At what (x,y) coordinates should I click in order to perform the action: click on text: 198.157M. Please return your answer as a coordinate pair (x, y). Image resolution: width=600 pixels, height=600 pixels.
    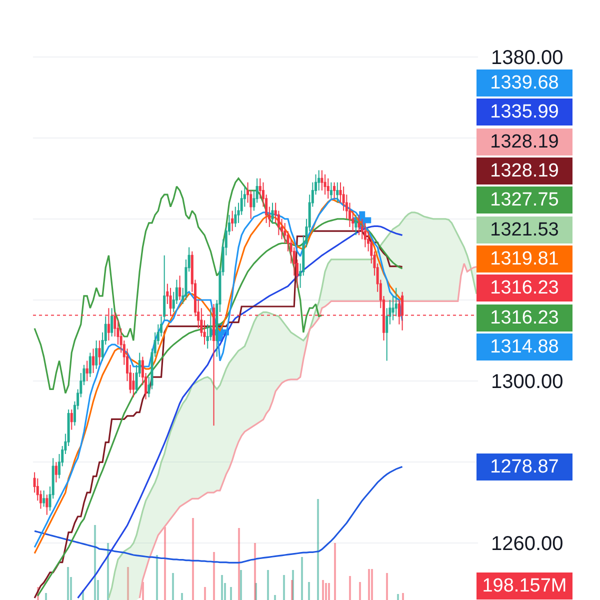
    Looking at the image, I should click on (524, 586).